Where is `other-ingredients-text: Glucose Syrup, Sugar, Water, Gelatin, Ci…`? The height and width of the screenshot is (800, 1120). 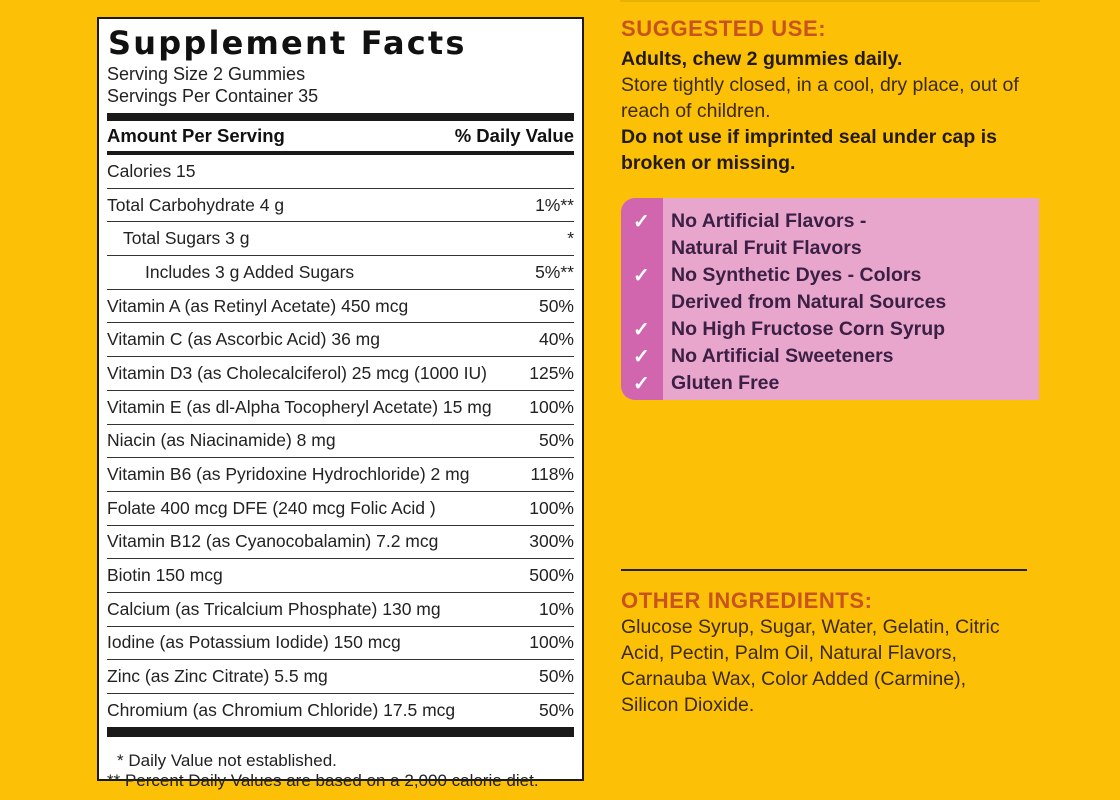 other-ingredients-text: Glucose Syrup, Sugar, Water, Gelatin, Ci… is located at coordinates (810, 666).